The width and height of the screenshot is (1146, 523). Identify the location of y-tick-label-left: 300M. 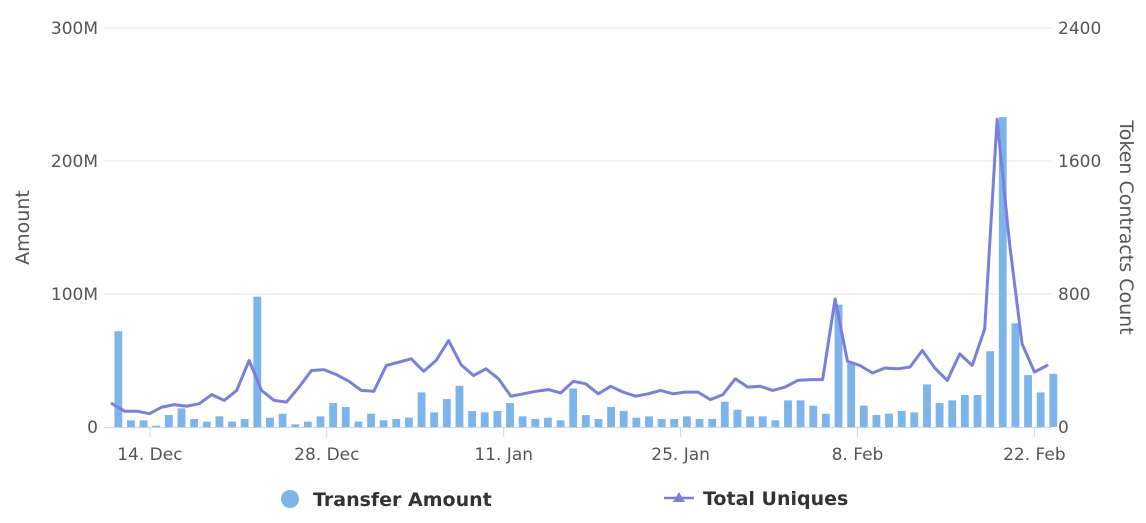
(74, 29).